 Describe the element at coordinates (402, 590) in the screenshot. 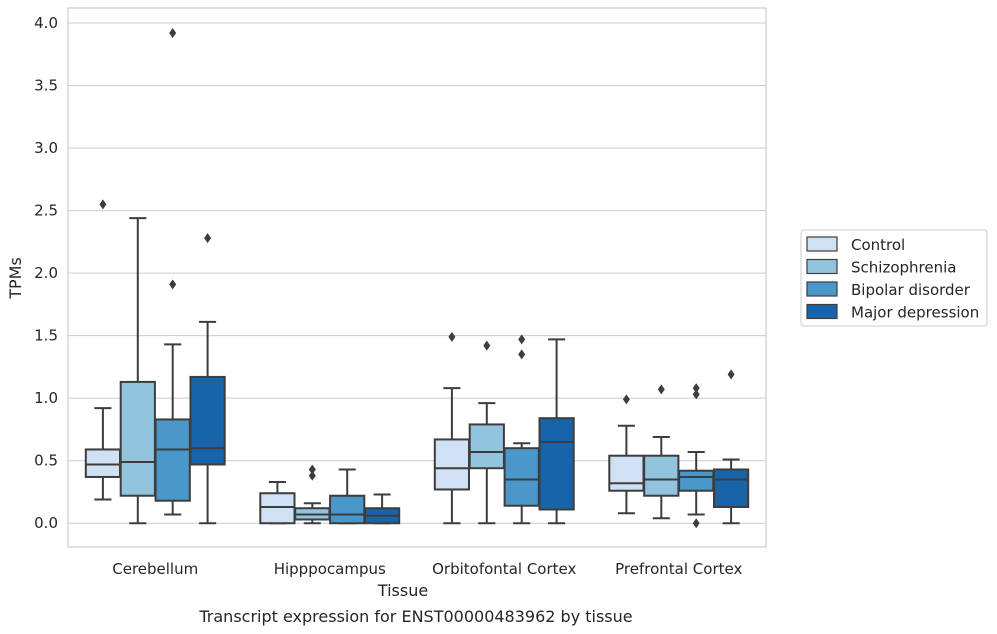

I see `x-axis-label: Tissue` at that location.